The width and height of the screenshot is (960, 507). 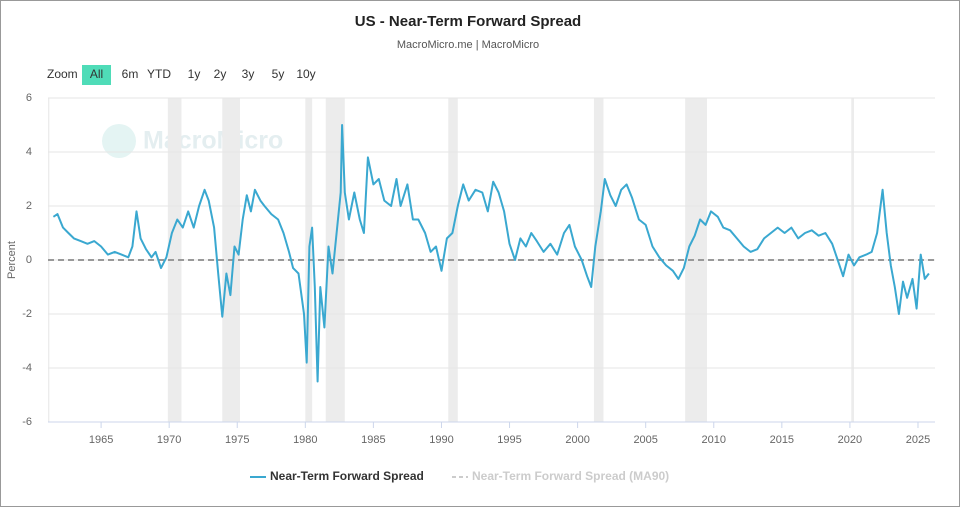 I want to click on legend-item: Near-Term Forward Spread, so click(x=337, y=476).